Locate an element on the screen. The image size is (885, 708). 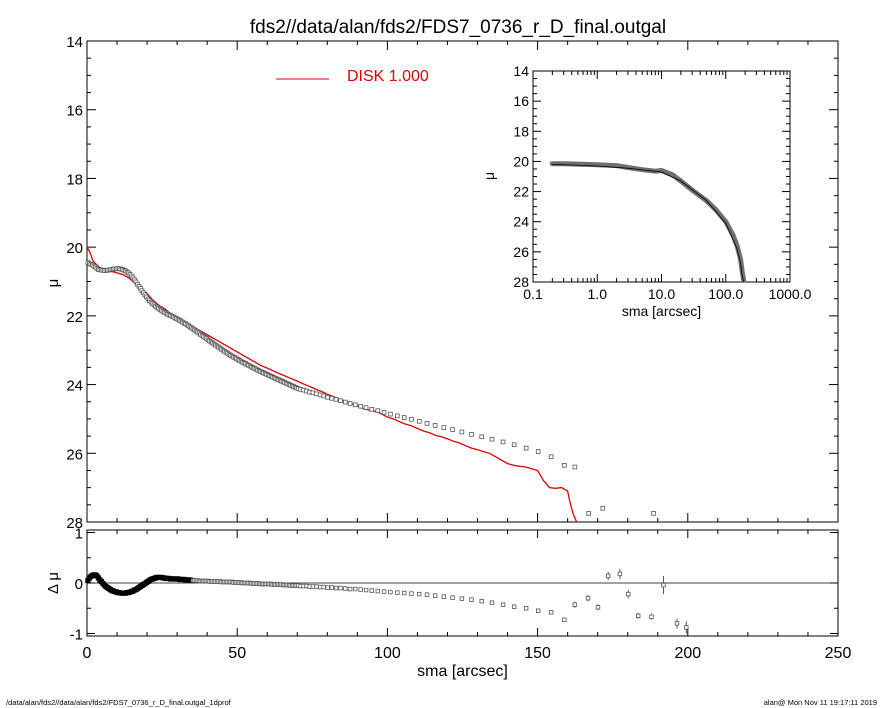
x-tick-label: 100 is located at coordinates (387, 653).